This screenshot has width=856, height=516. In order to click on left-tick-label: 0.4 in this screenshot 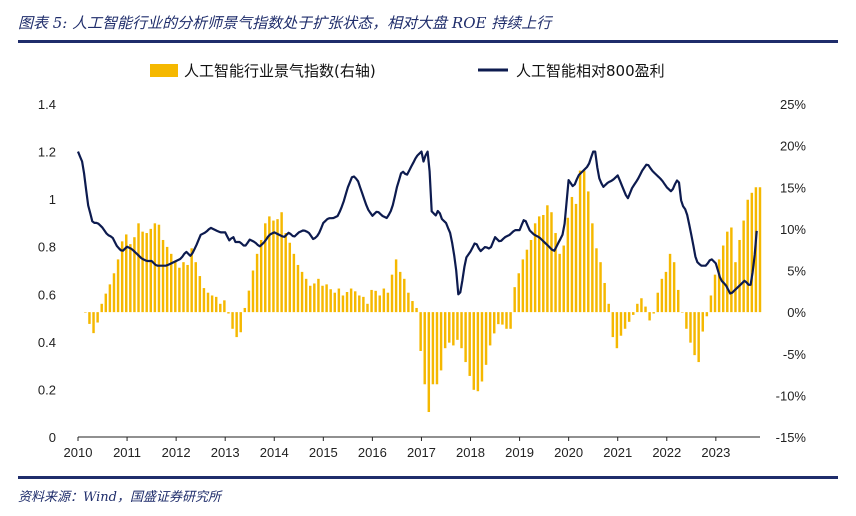, I will do `click(47, 342)`.